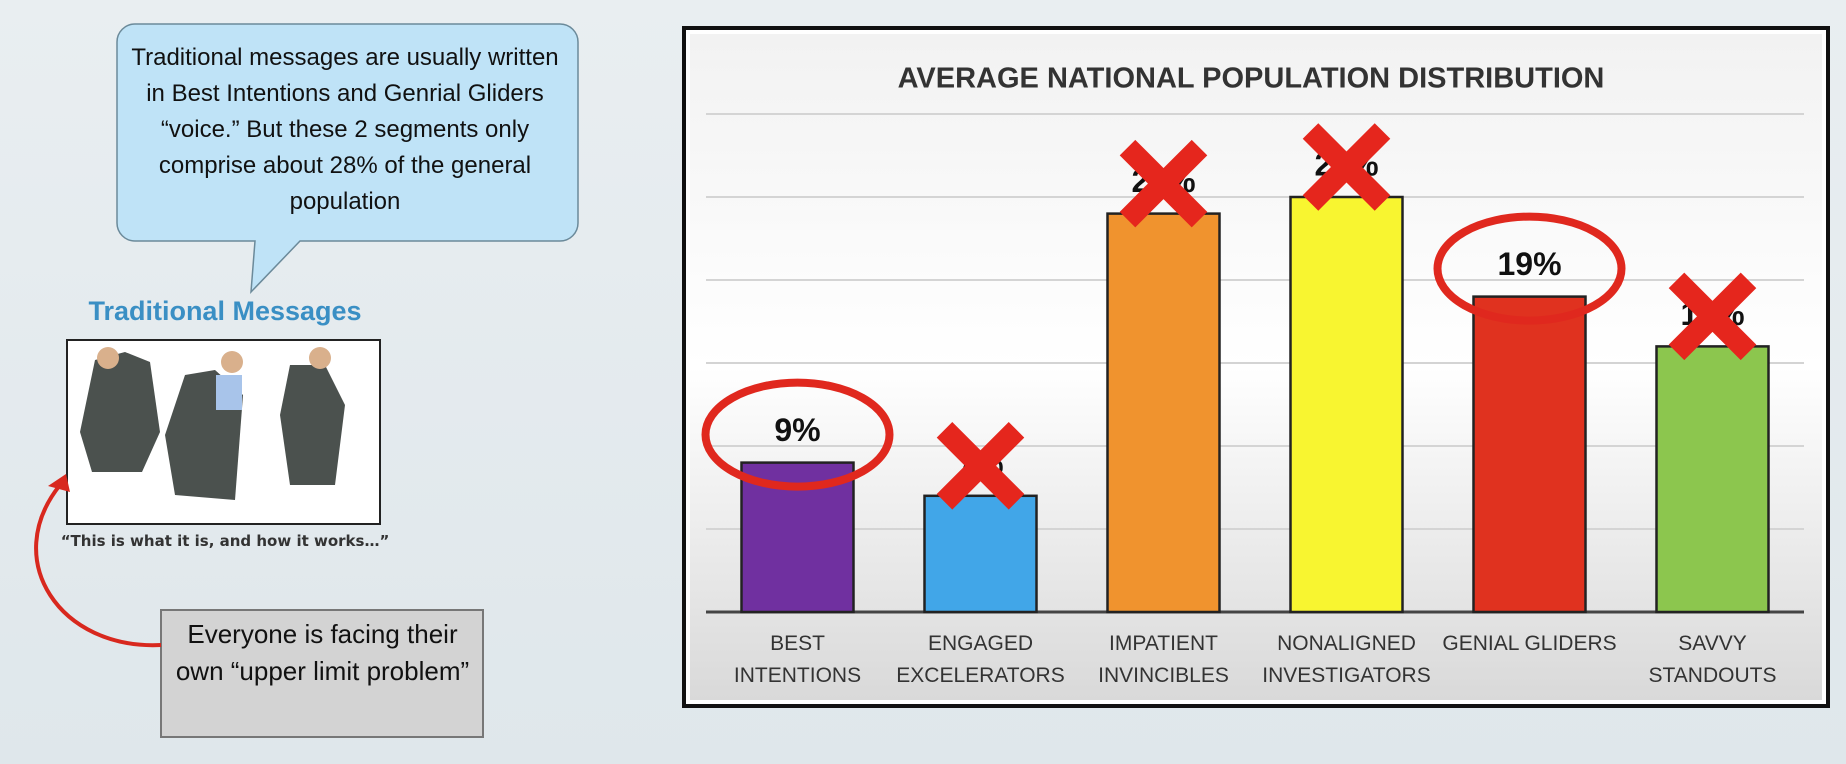  I want to click on x-tick-label: IMPATIENT INVINCIBLES, so click(1163, 659).